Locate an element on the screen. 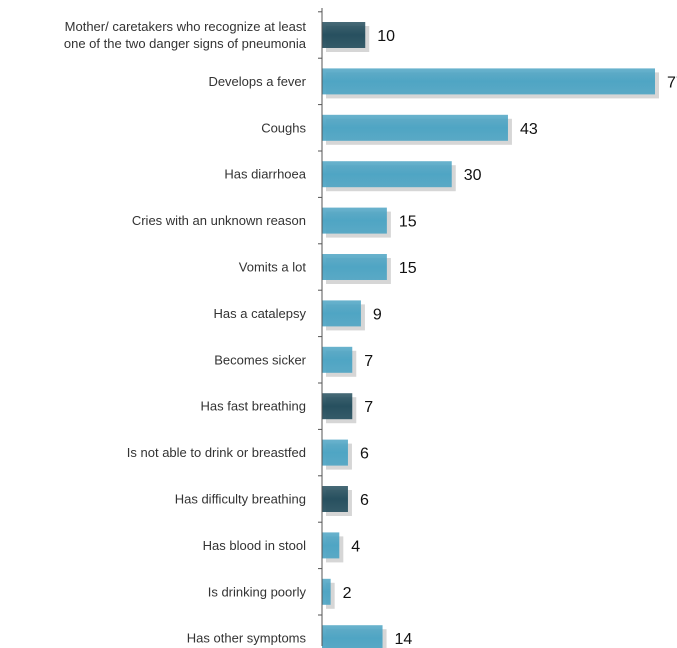  category-label: Develops a fever is located at coordinates (257, 81).